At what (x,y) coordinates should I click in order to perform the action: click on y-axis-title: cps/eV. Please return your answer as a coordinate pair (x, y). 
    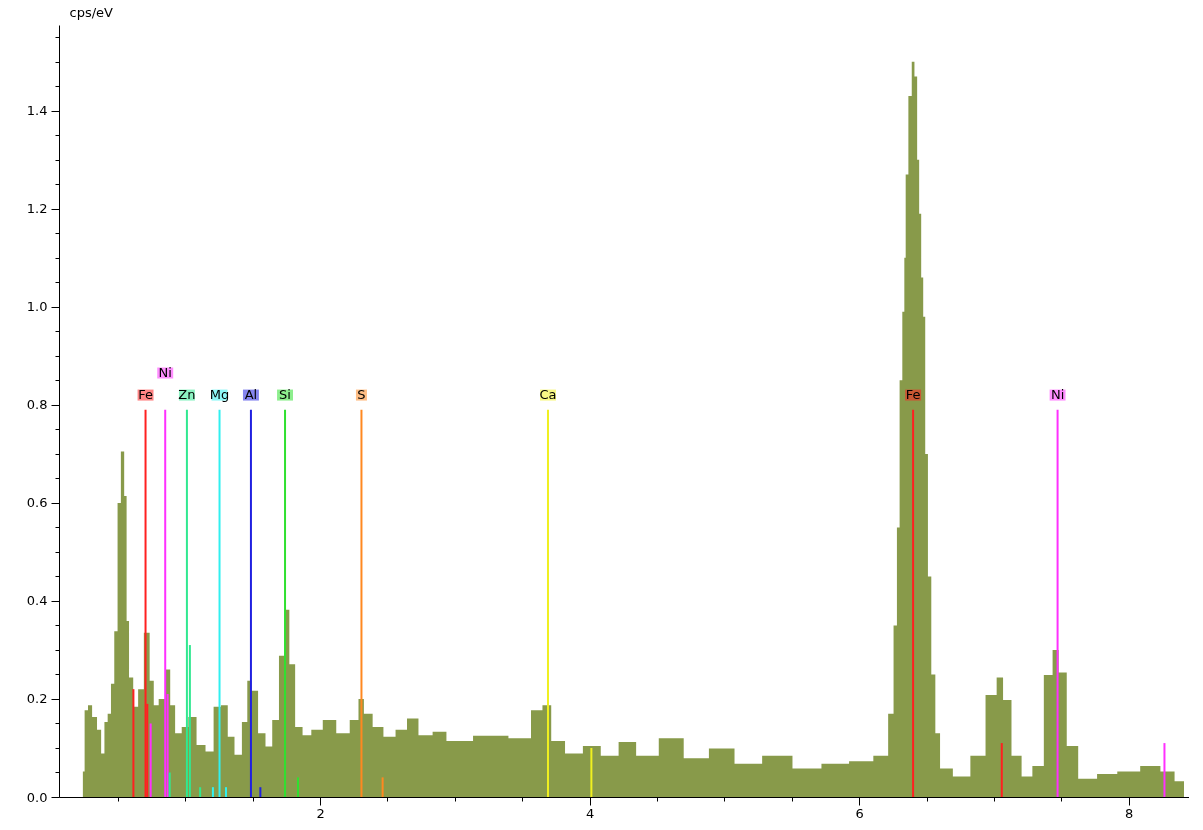
    Looking at the image, I should click on (91, 12).